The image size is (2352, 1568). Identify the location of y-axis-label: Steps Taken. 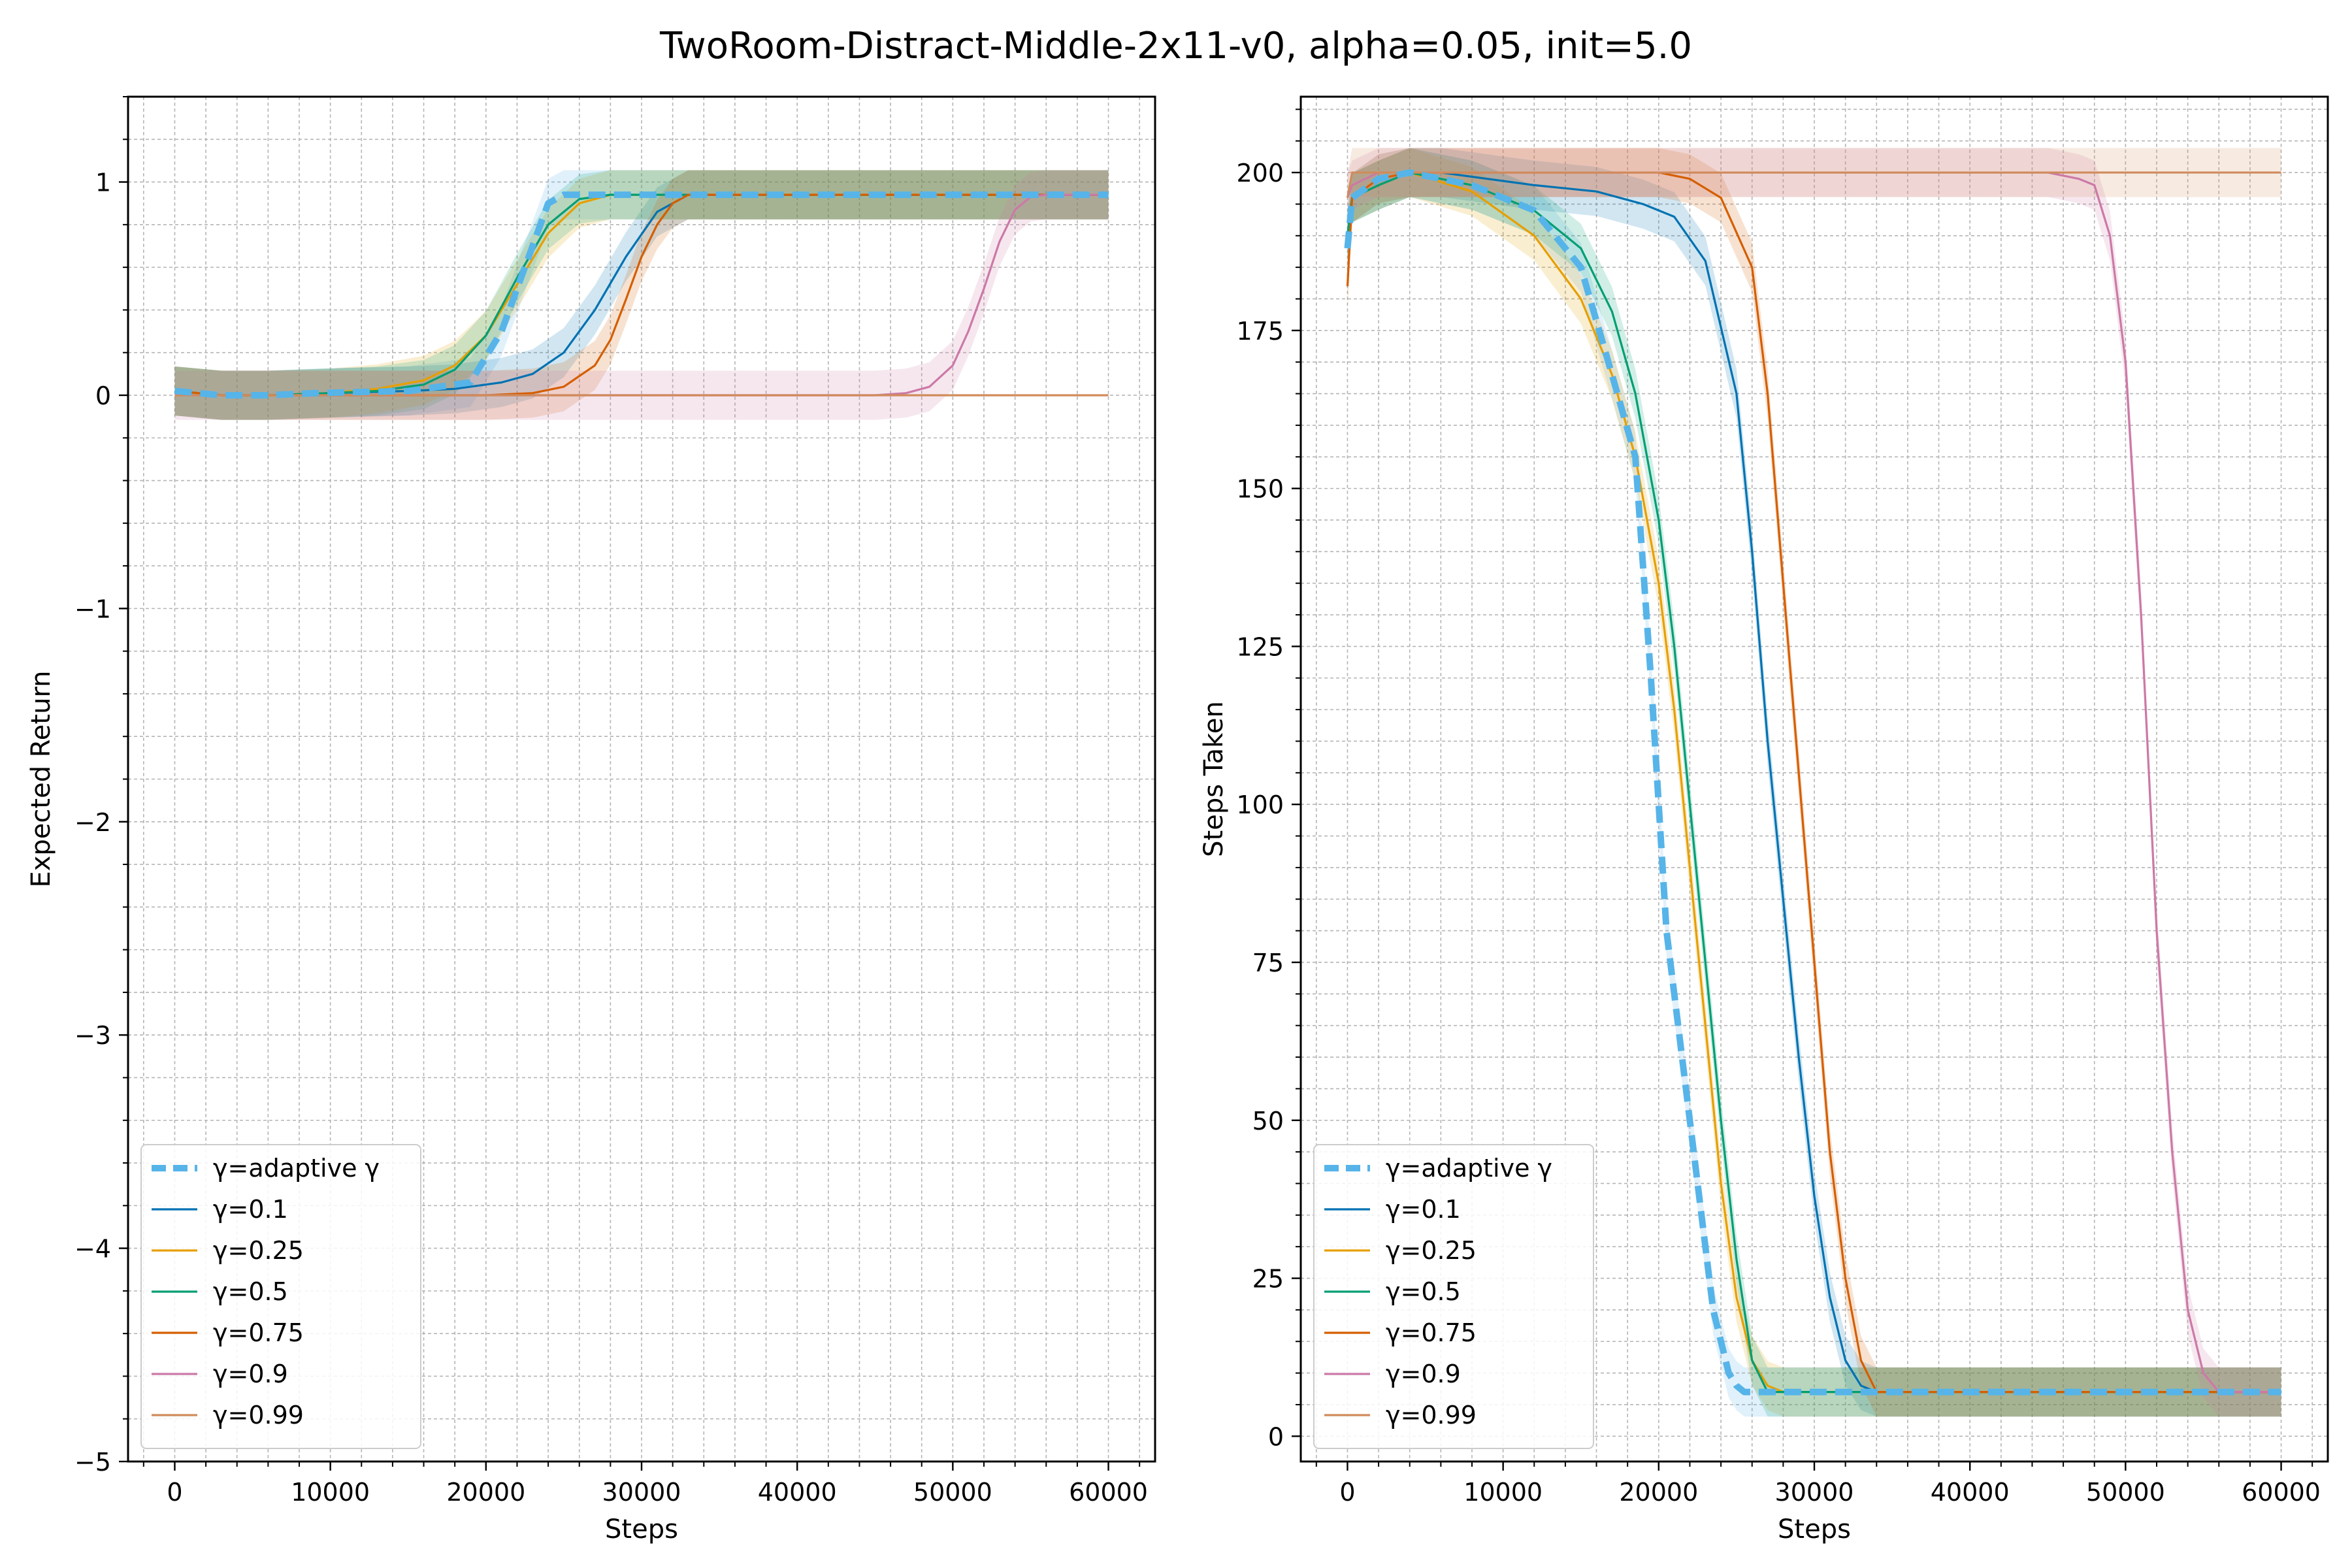
(1214, 779).